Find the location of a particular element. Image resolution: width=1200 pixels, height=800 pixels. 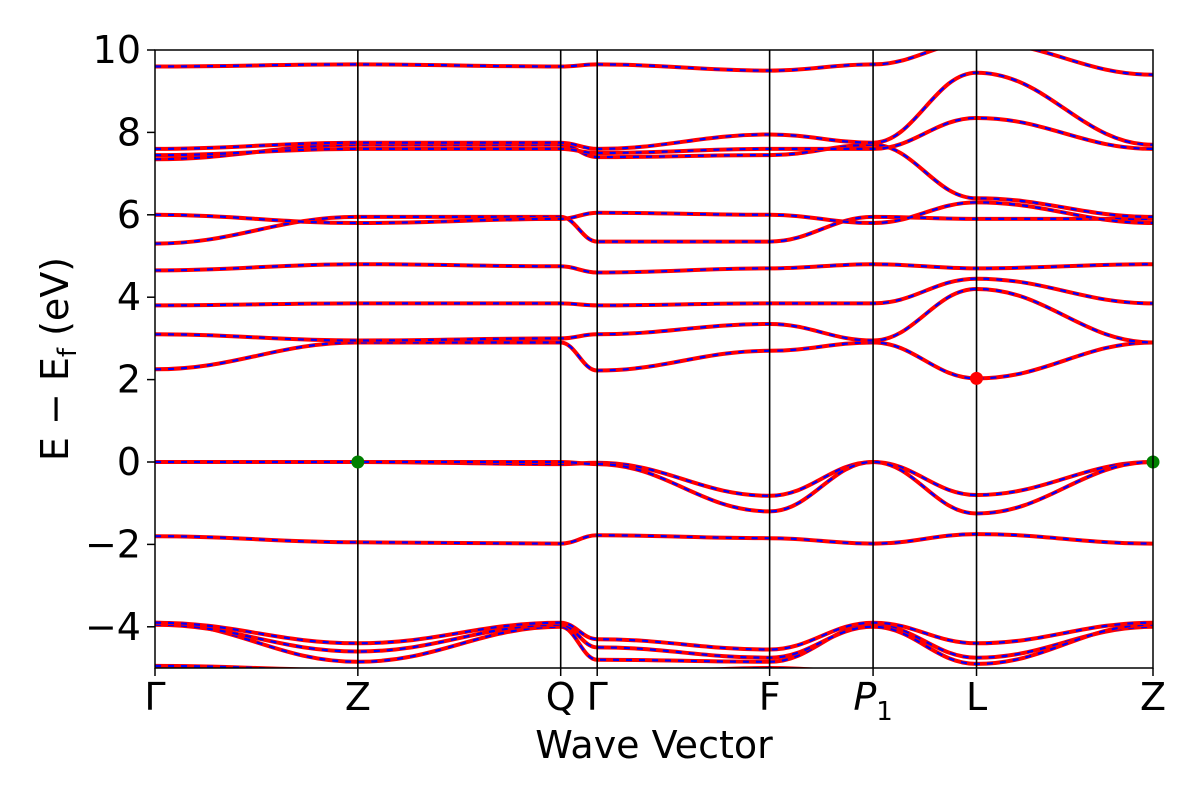

band-0-dft is located at coordinates (488, 665).